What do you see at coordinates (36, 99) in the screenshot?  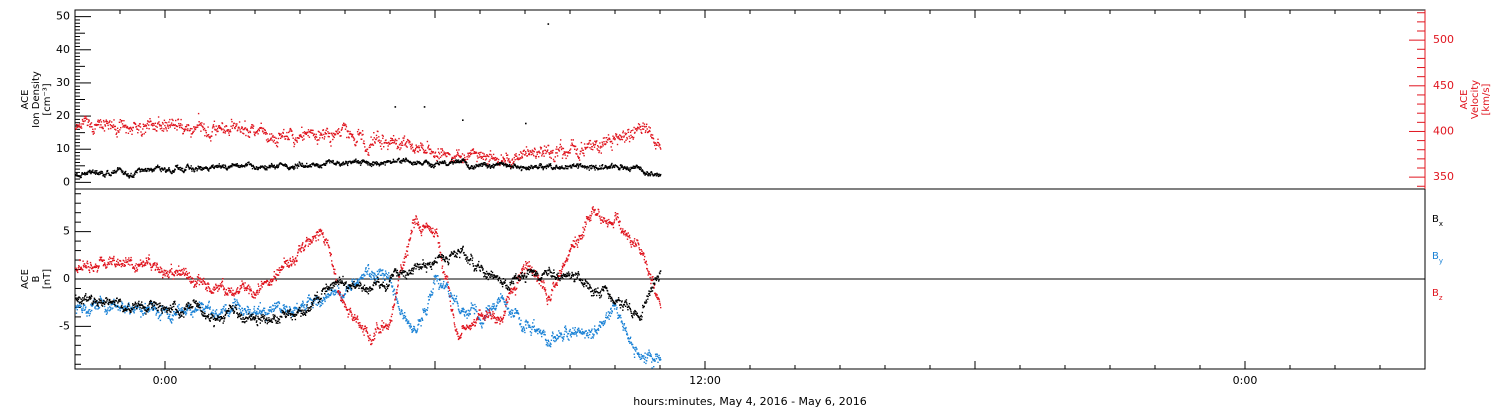 I see `density-axis-label: Ion Density` at bounding box center [36, 99].